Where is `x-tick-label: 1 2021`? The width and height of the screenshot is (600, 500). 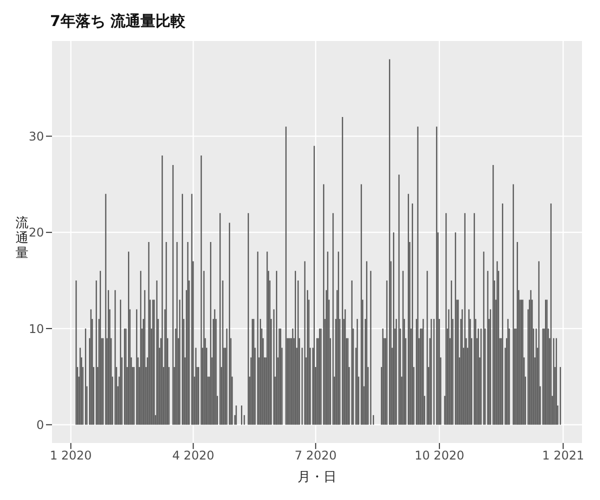
x-tick-label: 1 2021 is located at coordinates (563, 455).